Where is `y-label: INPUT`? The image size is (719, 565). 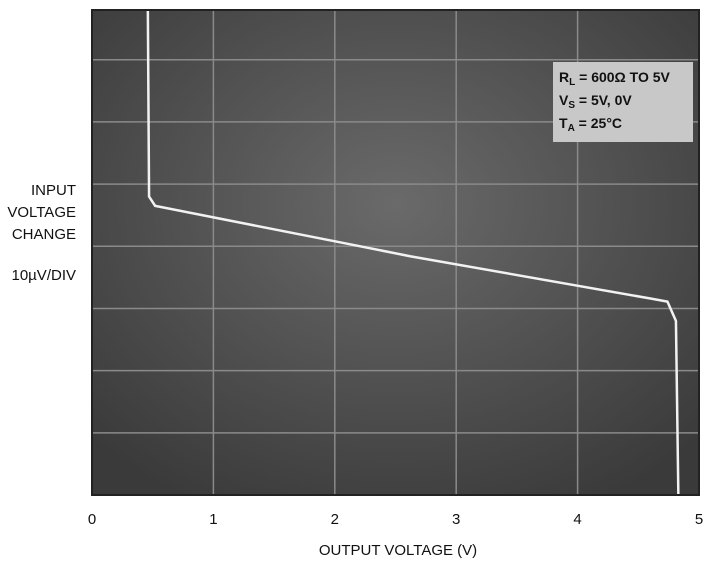
y-label: INPUT is located at coordinates (53, 190).